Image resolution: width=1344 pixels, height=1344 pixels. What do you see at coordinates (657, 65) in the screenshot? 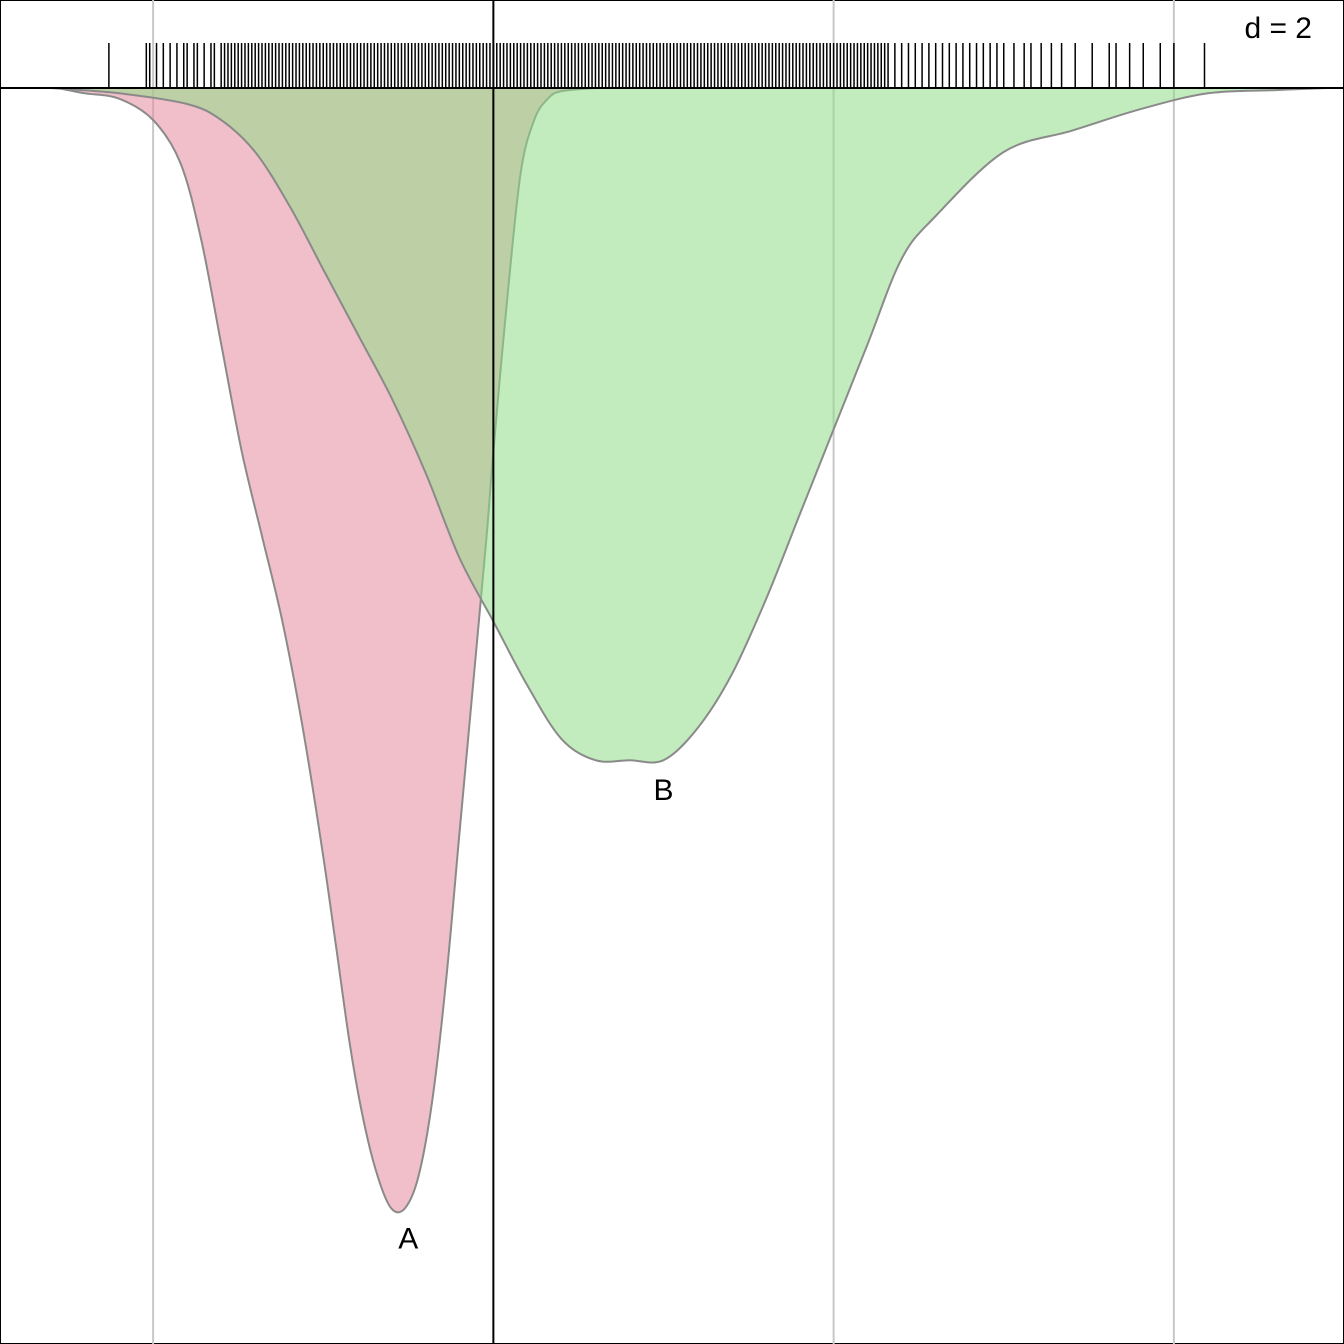
I see `rug-ticks` at bounding box center [657, 65].